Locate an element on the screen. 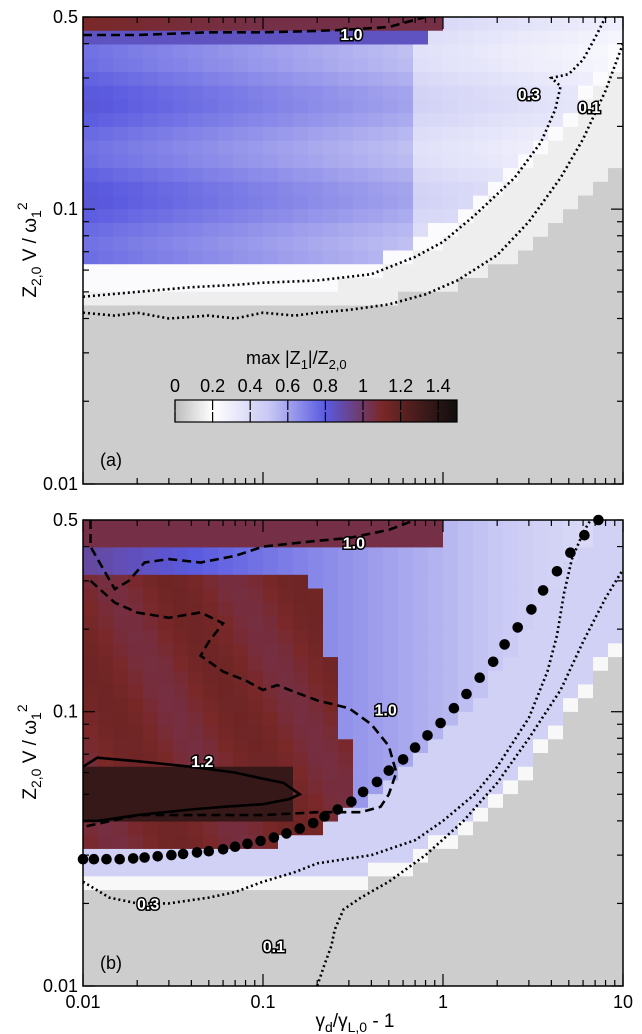 The image size is (642, 1034). colorbar-tick-labels: 0 0.2 0.4 0.6 0.8 1 1.2 1.4 is located at coordinates (310, 386).